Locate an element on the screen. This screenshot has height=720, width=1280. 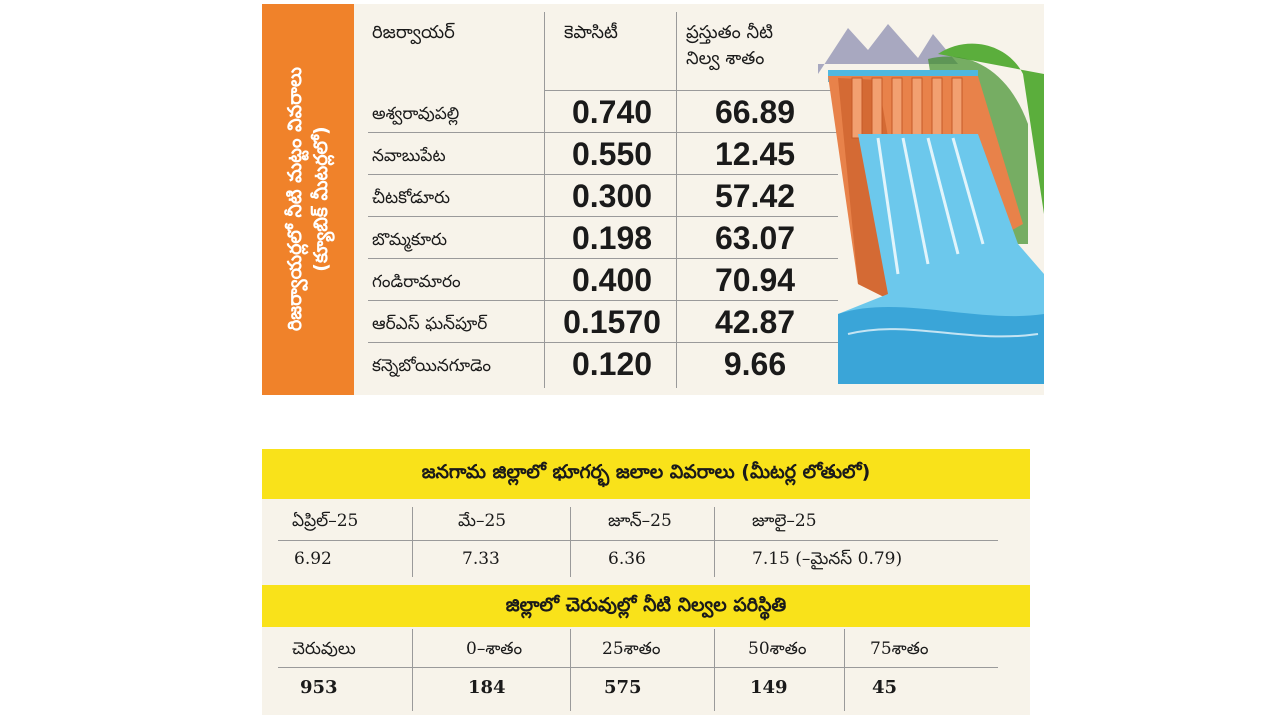
reservoir-capacity: 0.400 is located at coordinates (612, 280).